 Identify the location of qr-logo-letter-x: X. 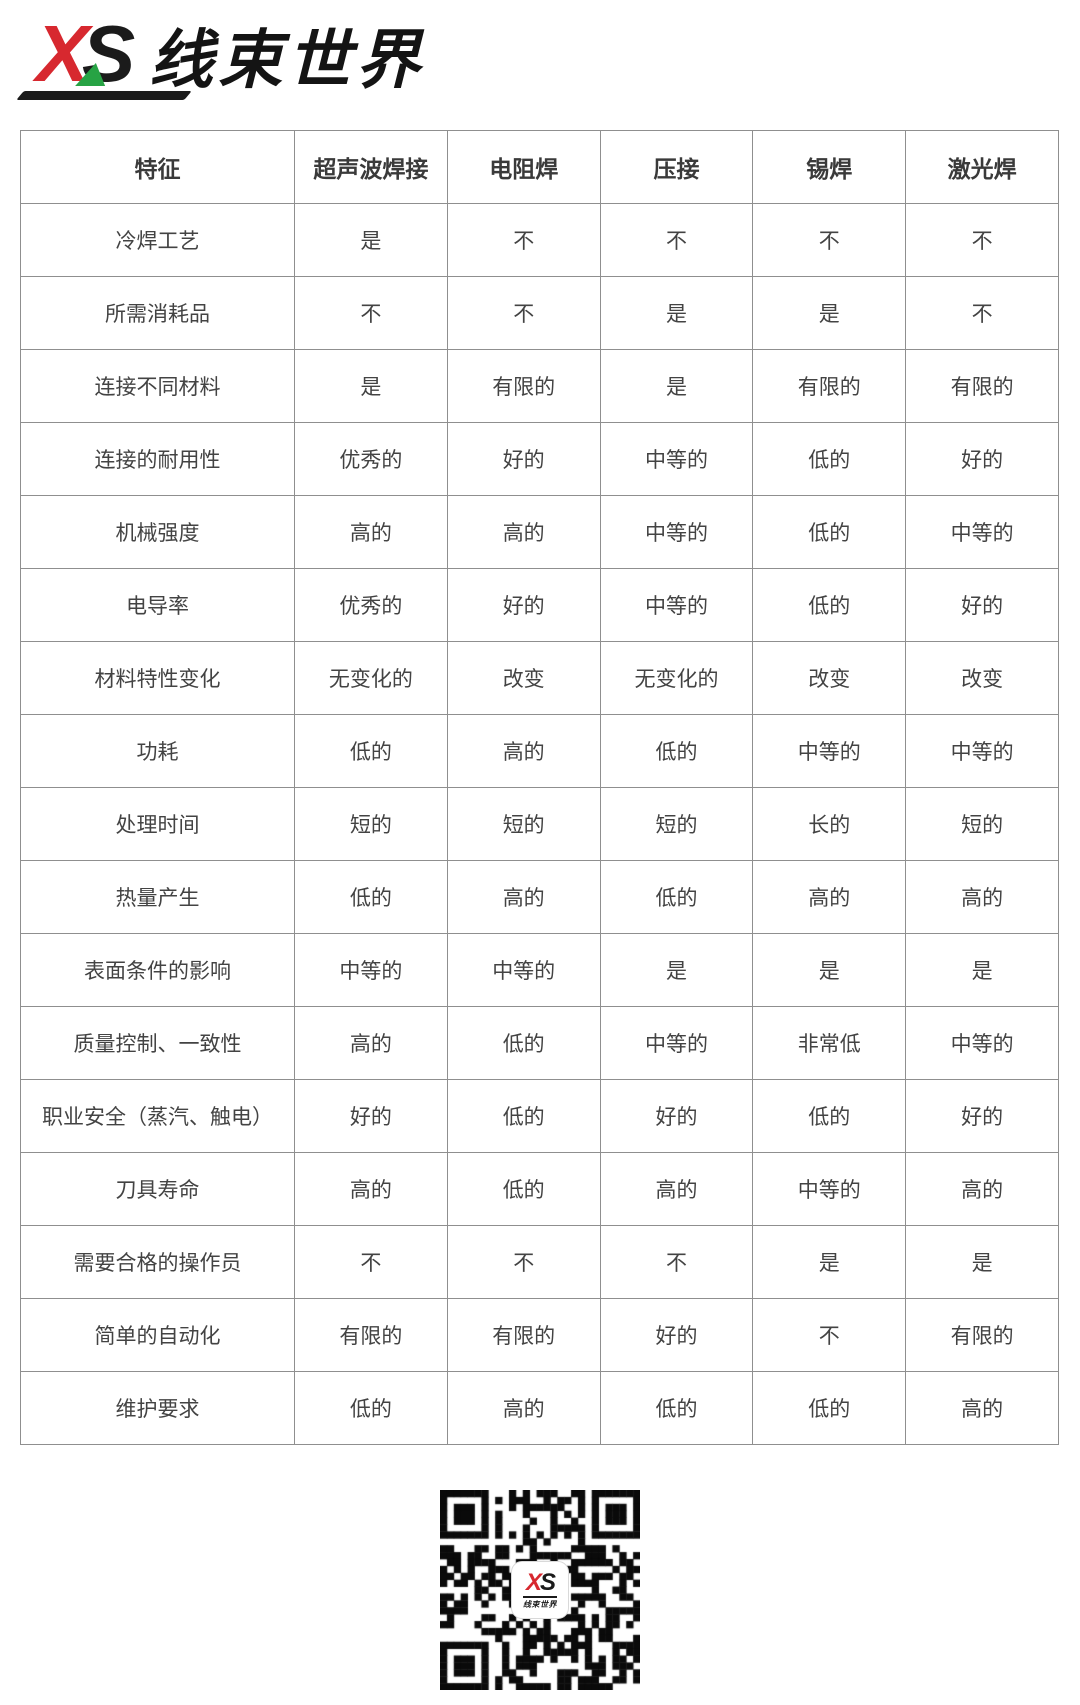
(533, 1582).